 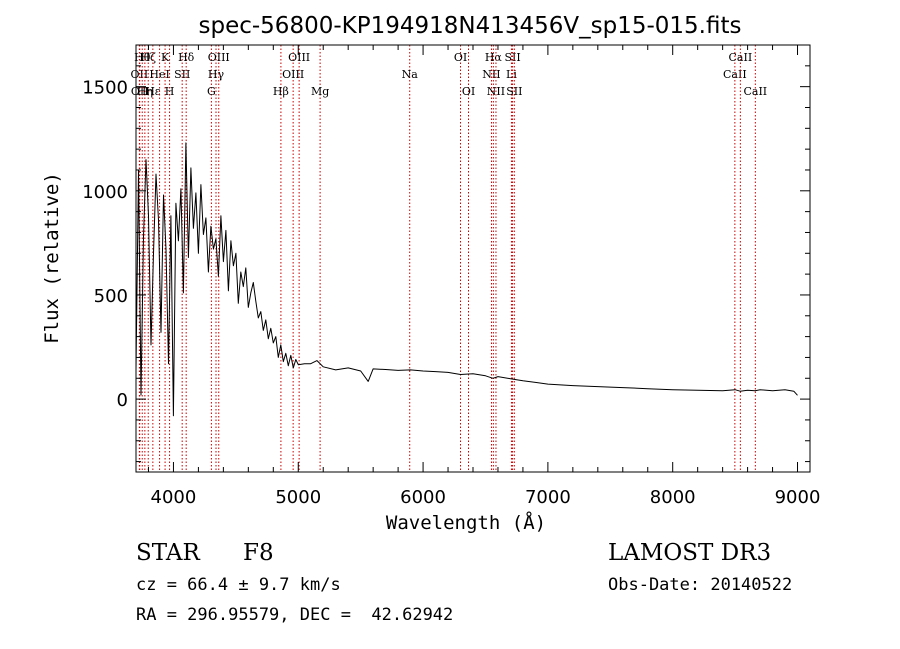 What do you see at coordinates (174, 497) in the screenshot?
I see `x-tick-label: 4000` at bounding box center [174, 497].